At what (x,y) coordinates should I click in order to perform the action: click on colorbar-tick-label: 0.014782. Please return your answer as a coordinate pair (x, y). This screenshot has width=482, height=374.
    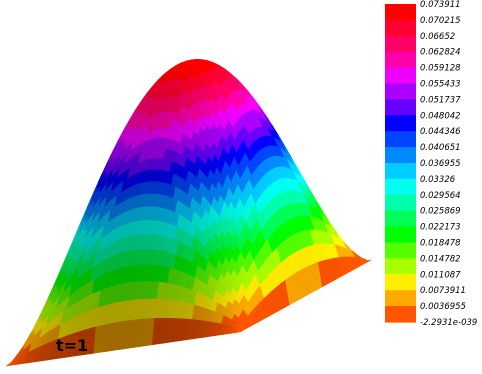
    Looking at the image, I should click on (440, 259).